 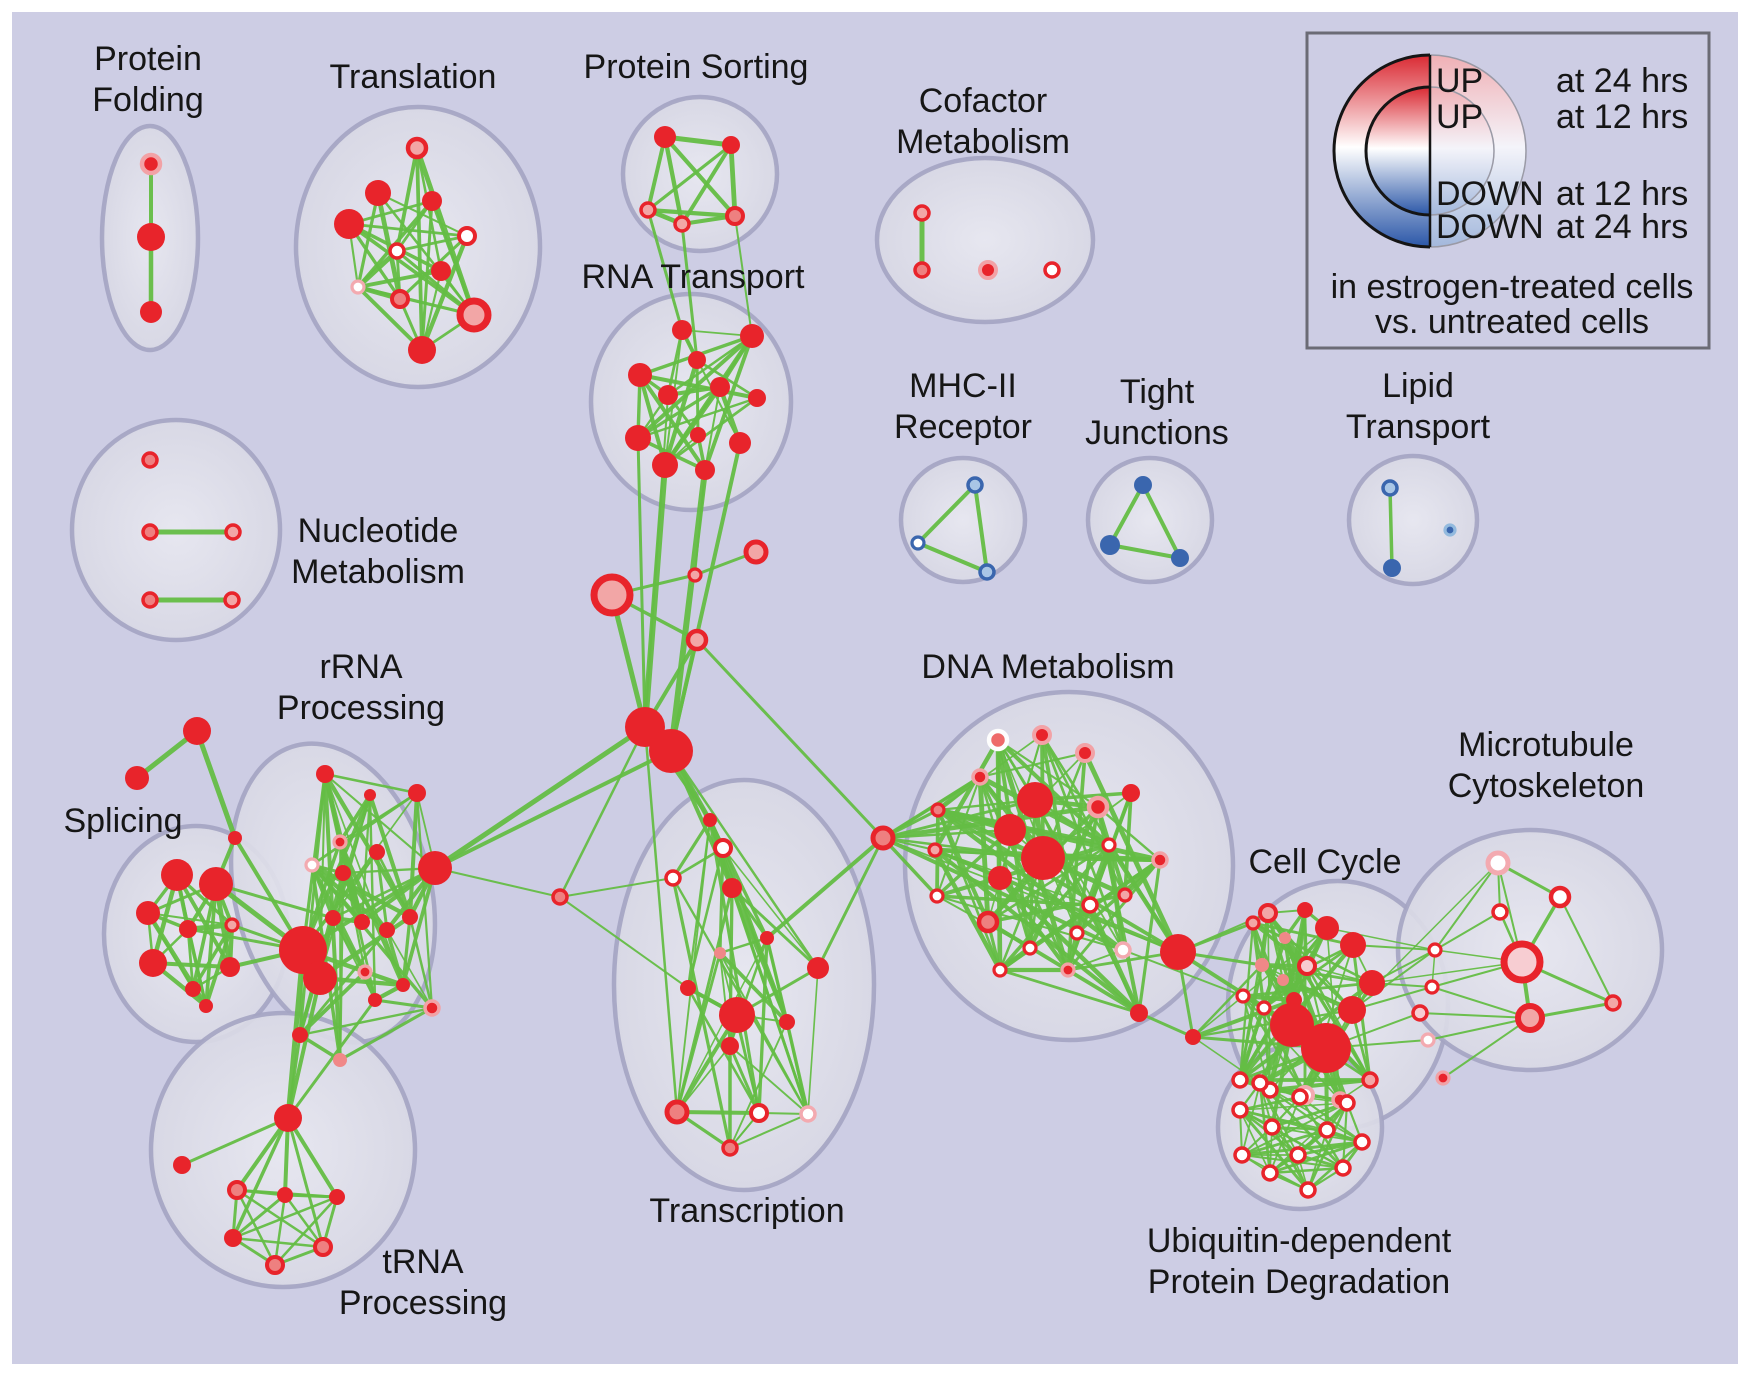 I want to click on legend-direction-label-0: UP, so click(x=1459, y=81).